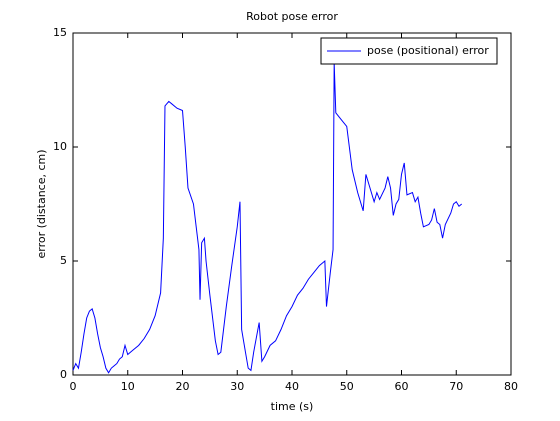  What do you see at coordinates (292, 386) in the screenshot?
I see `x-tick-label: 40` at bounding box center [292, 386].